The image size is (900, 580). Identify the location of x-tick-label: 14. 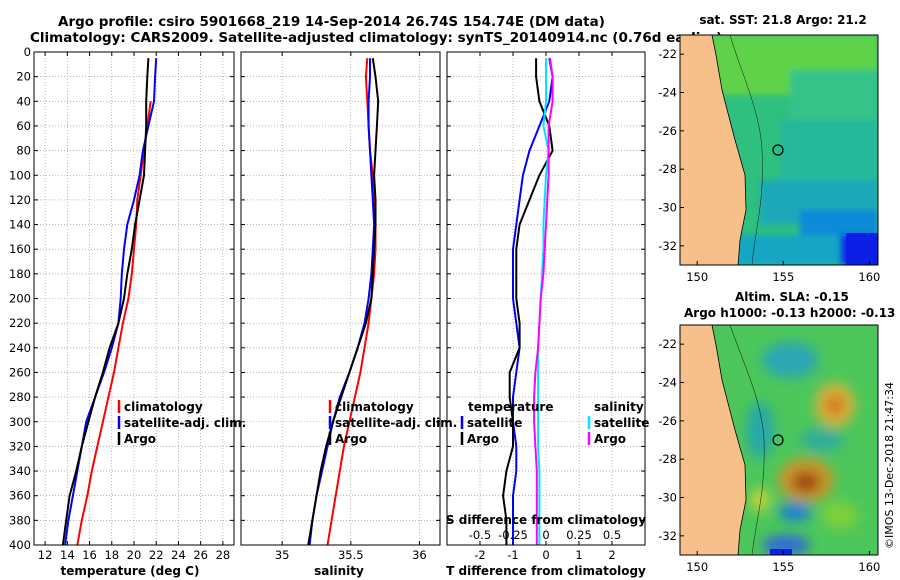
(67, 555).